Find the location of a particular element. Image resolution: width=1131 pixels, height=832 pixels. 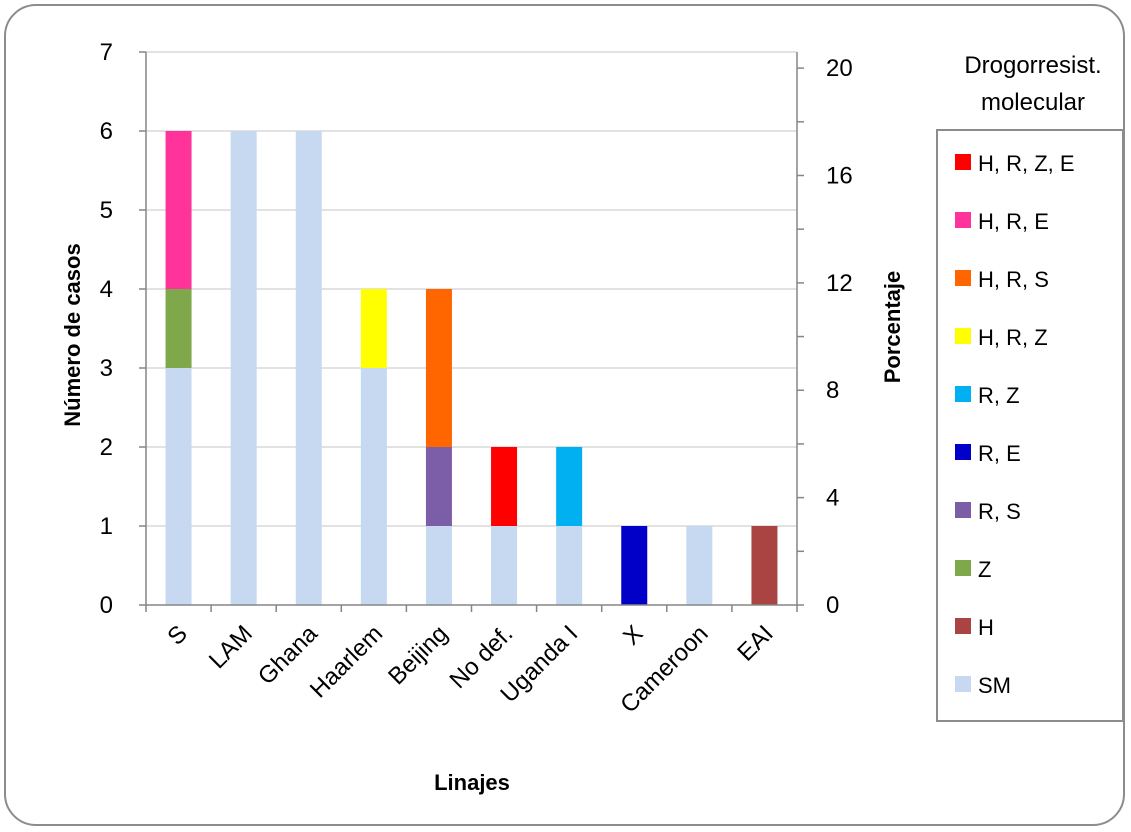

y-tick-label: 3 is located at coordinates (106, 368).